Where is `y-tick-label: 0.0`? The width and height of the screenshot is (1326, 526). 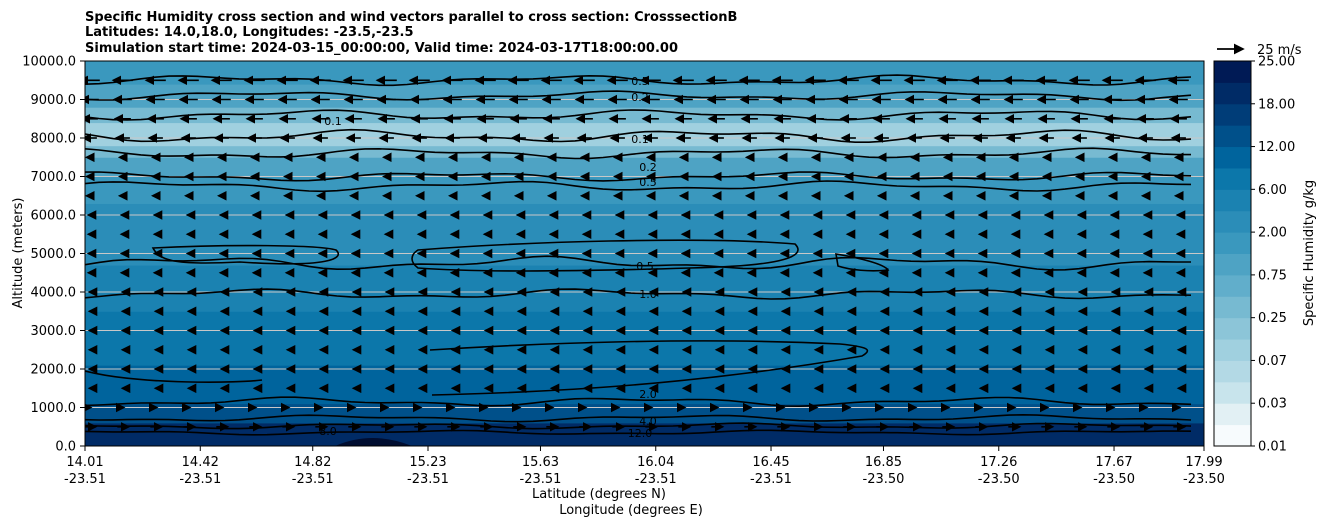
y-tick-label: 0.0 is located at coordinates (65, 447).